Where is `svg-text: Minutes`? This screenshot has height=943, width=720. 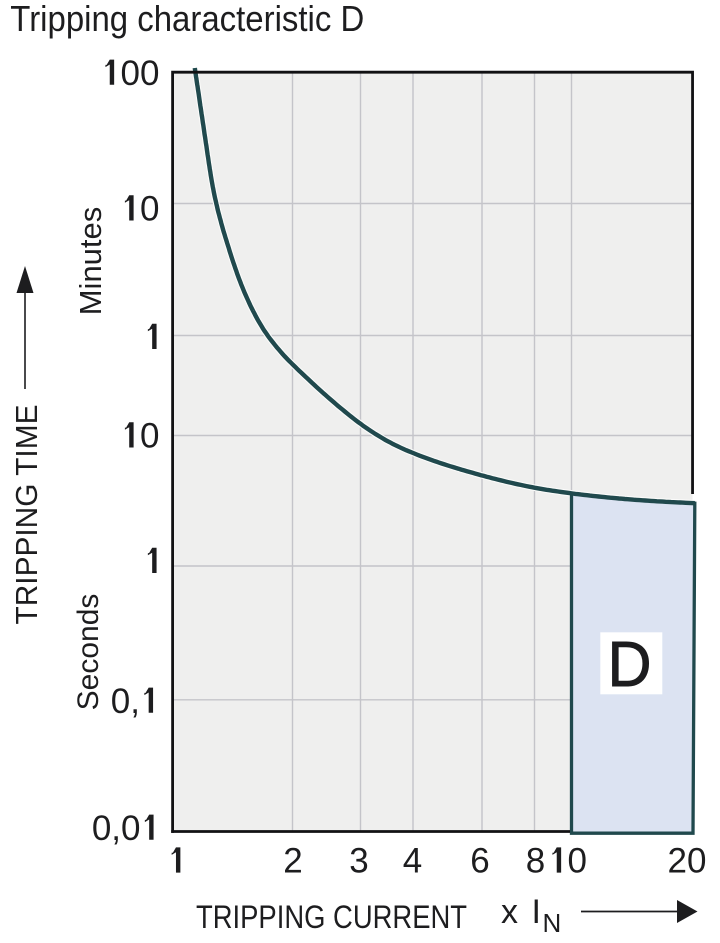
svg-text: Minutes is located at coordinates (90, 261).